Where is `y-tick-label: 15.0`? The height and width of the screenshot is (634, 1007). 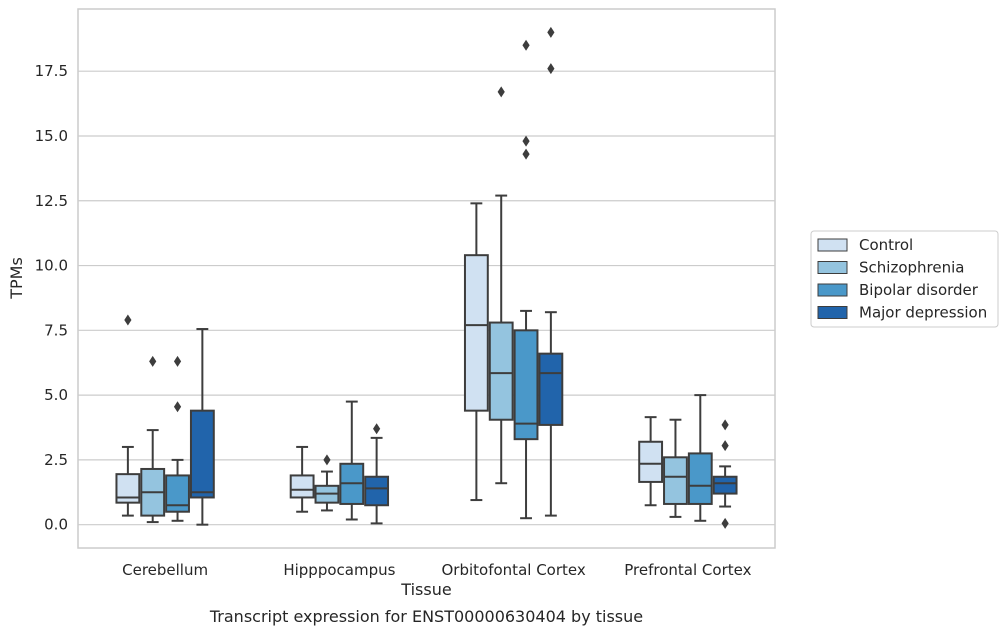 y-tick-label: 15.0 is located at coordinates (51, 136).